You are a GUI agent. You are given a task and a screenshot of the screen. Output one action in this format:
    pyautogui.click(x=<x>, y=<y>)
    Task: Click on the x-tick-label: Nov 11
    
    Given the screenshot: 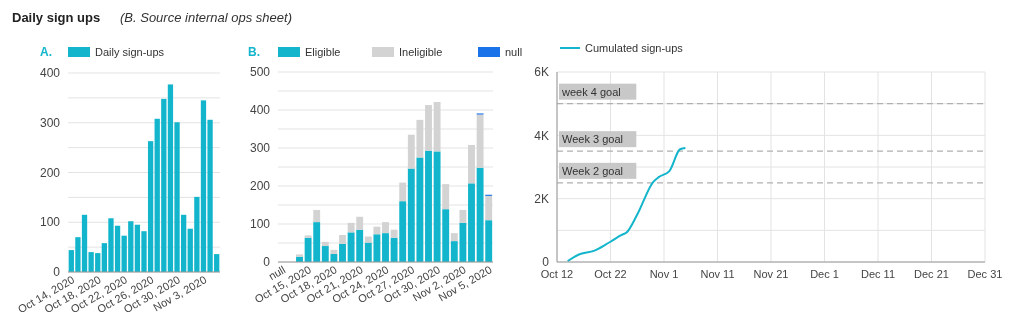 What is the action you would take?
    pyautogui.click(x=717, y=274)
    